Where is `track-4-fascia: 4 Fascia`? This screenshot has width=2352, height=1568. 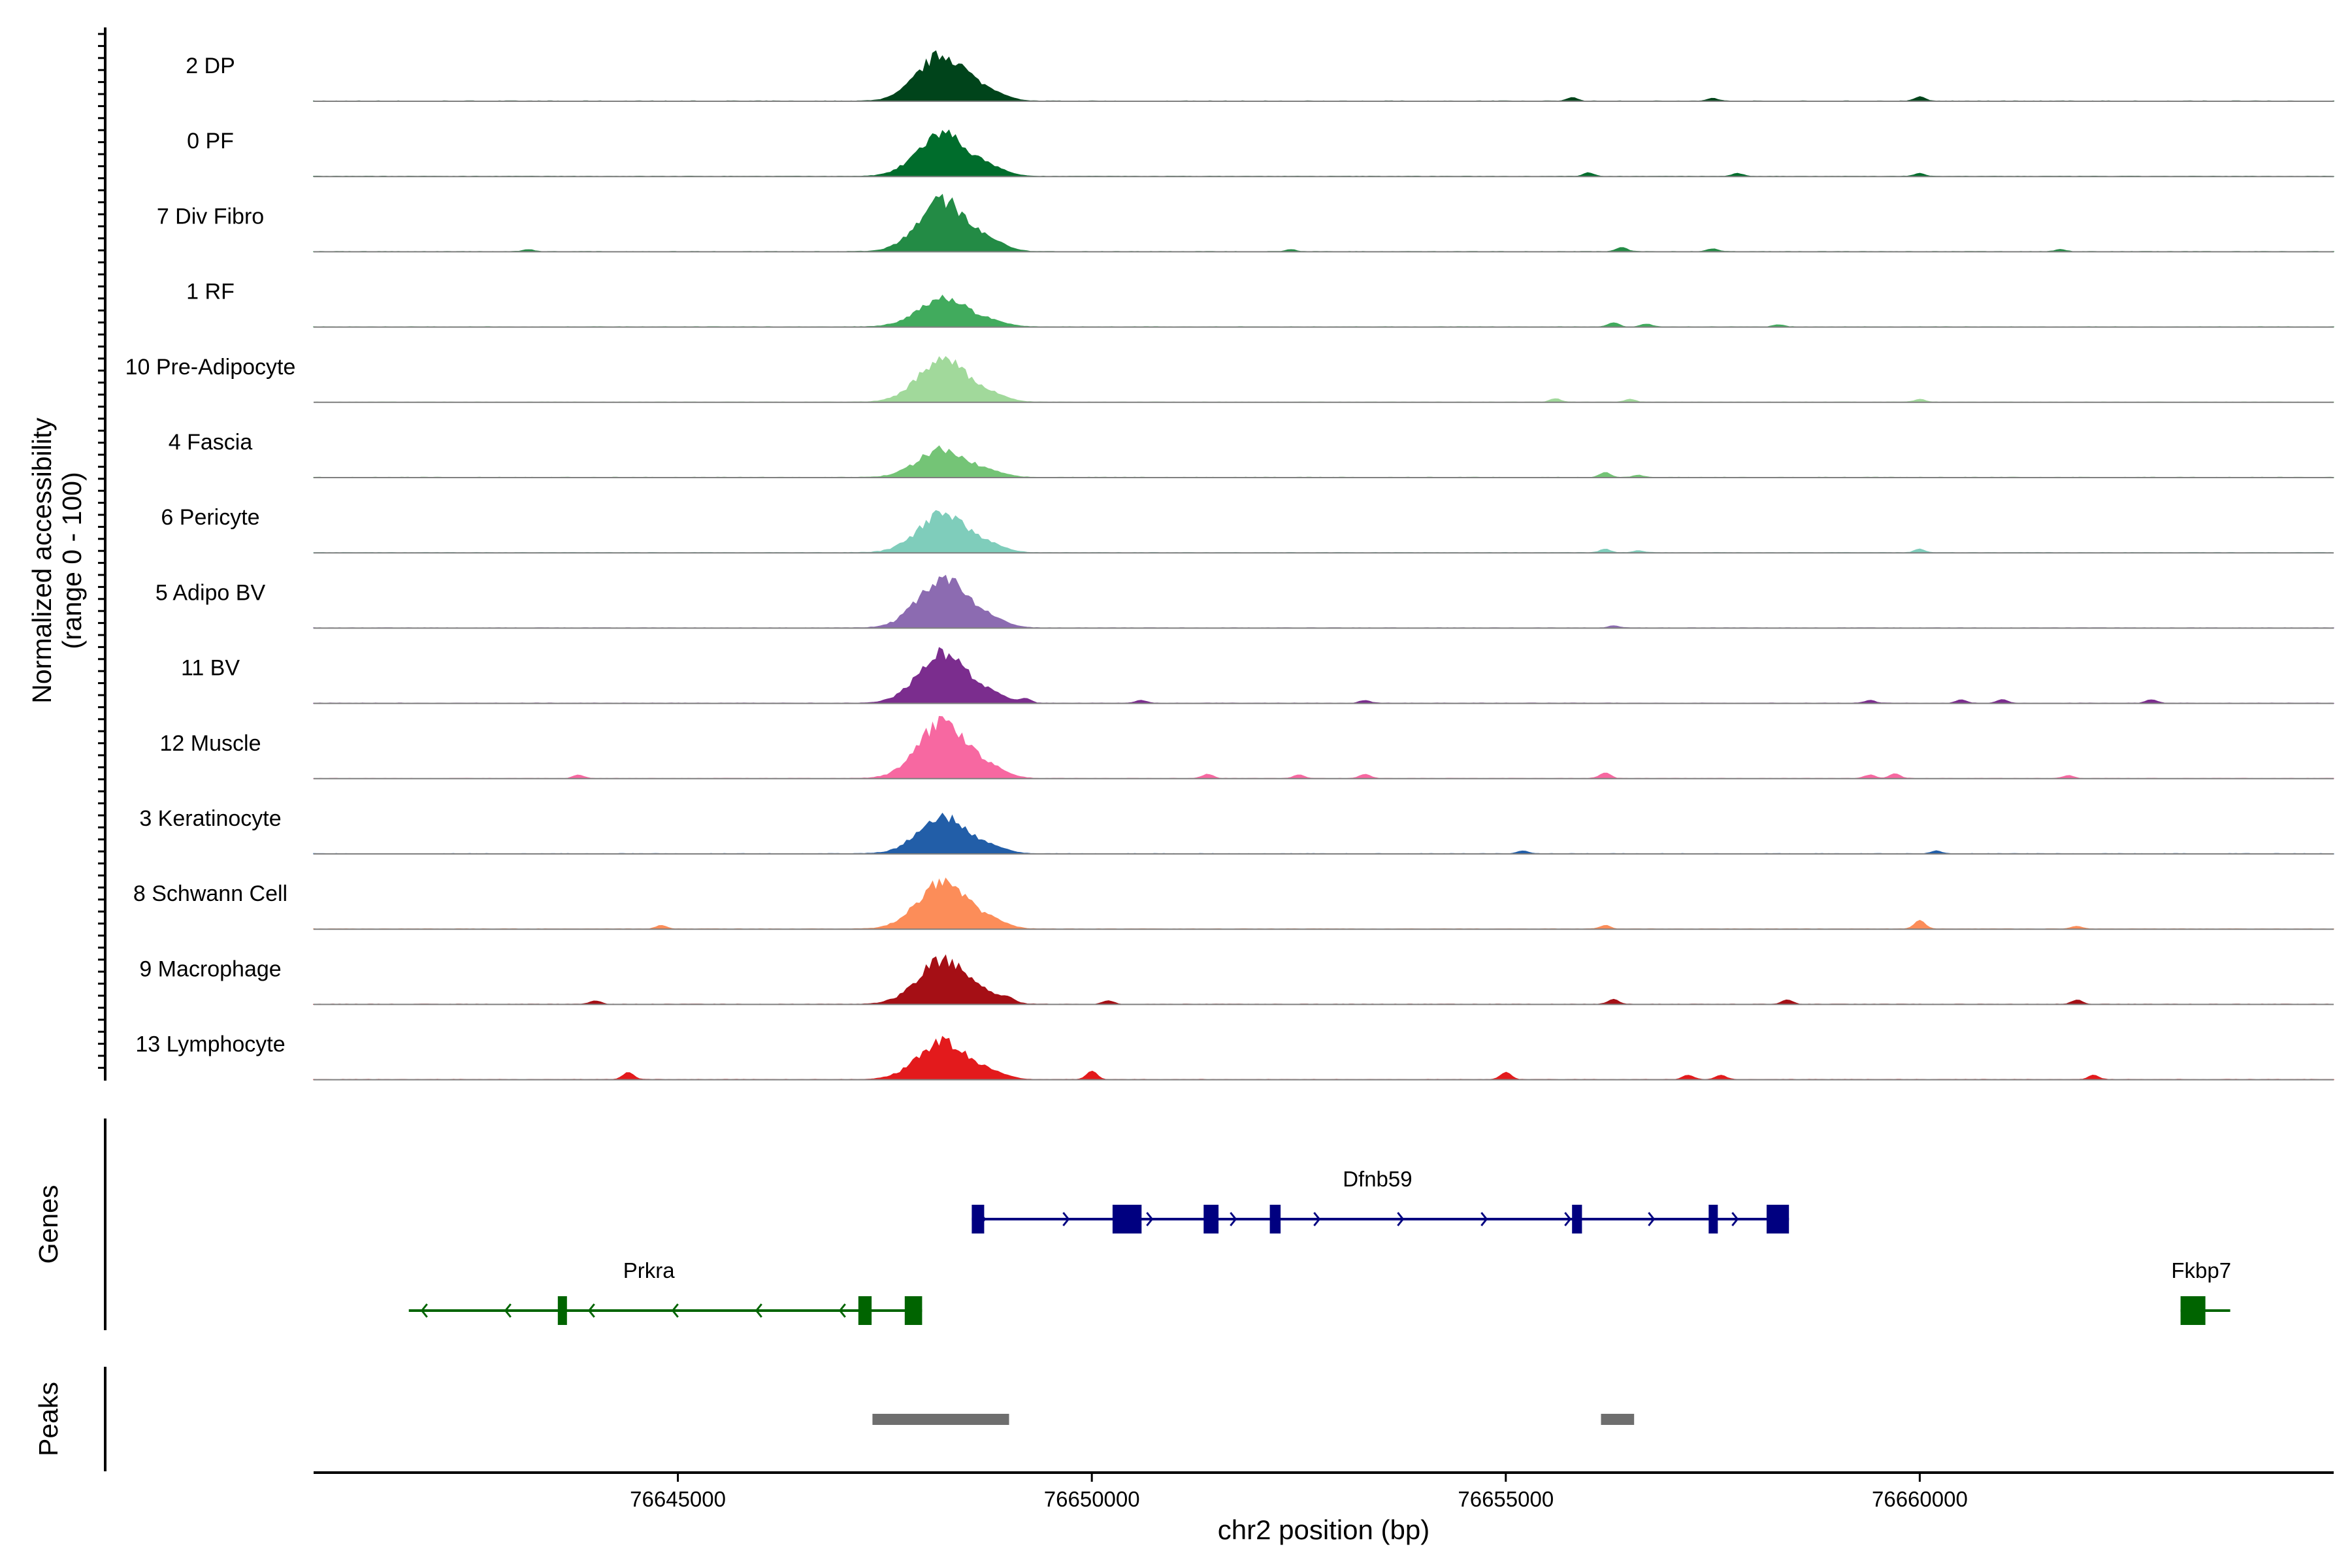 track-4-fascia: 4 Fascia is located at coordinates (1251, 454).